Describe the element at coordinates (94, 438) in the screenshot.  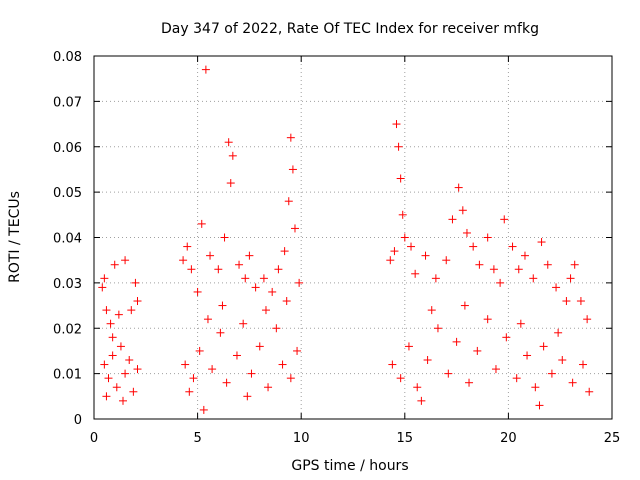
I see `x-tick-label: 0` at that location.